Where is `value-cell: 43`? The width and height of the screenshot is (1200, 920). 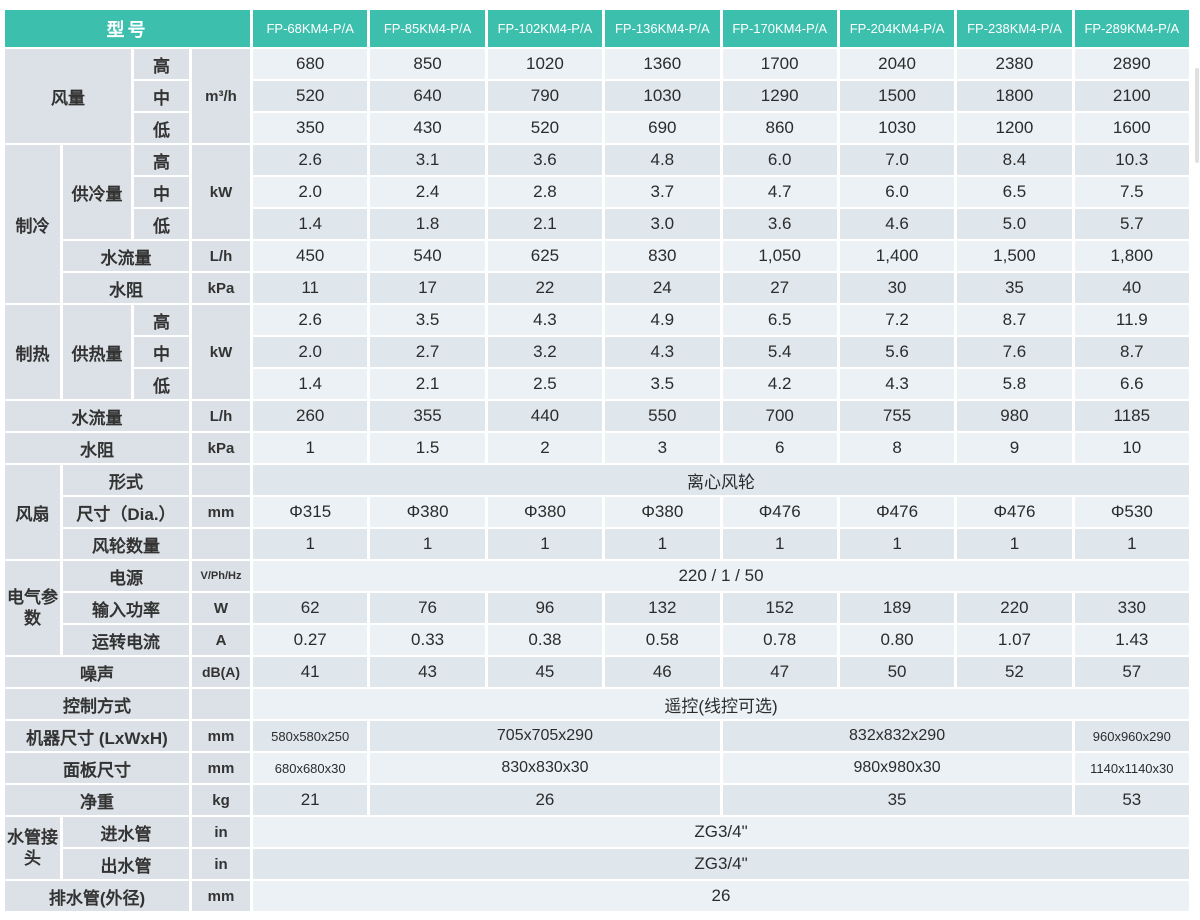
value-cell: 43 is located at coordinates (427, 672).